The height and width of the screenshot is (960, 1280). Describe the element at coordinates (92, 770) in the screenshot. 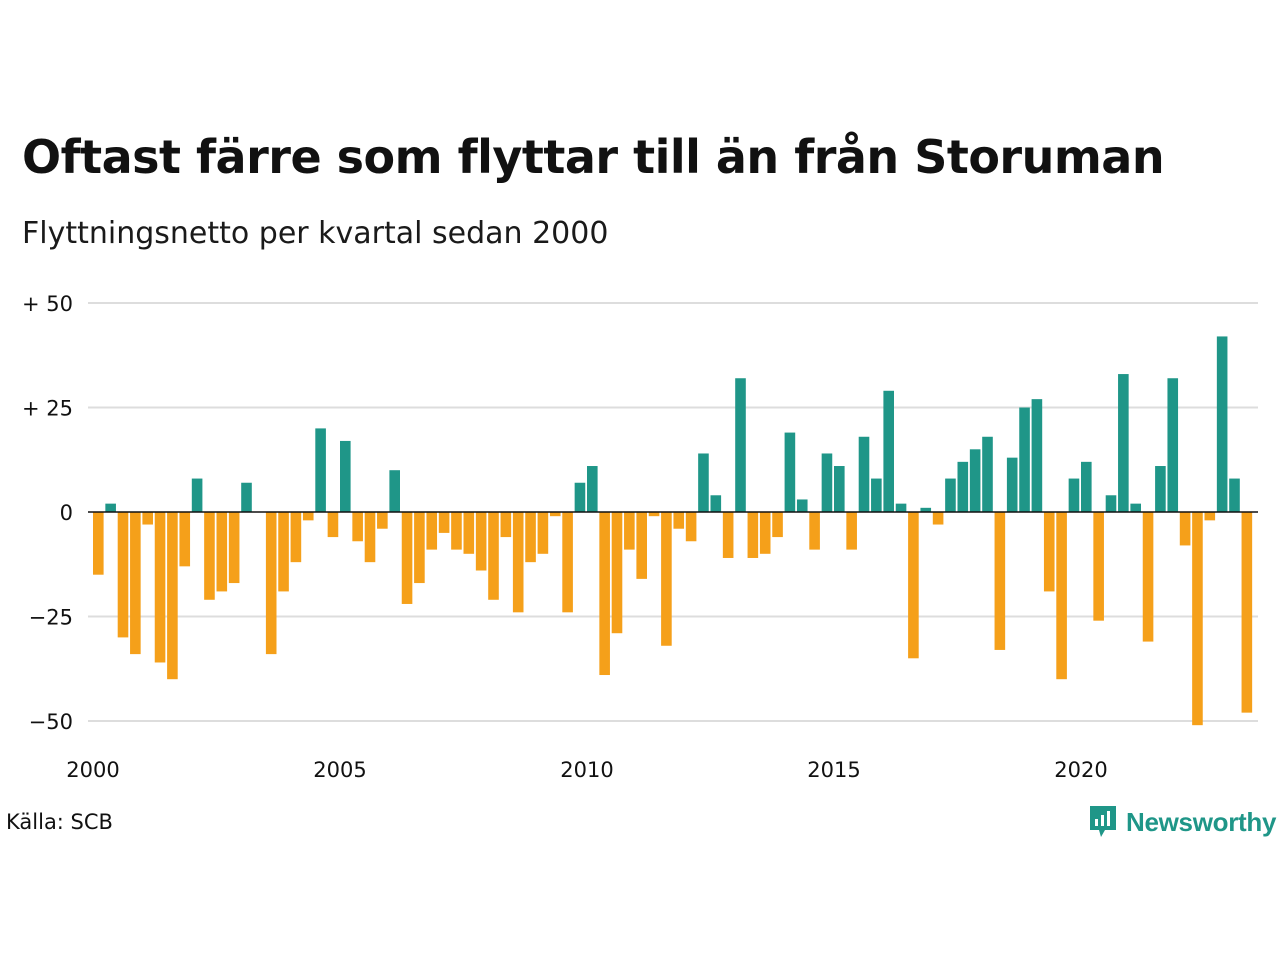

I see `x-tick-label: 2000` at that location.